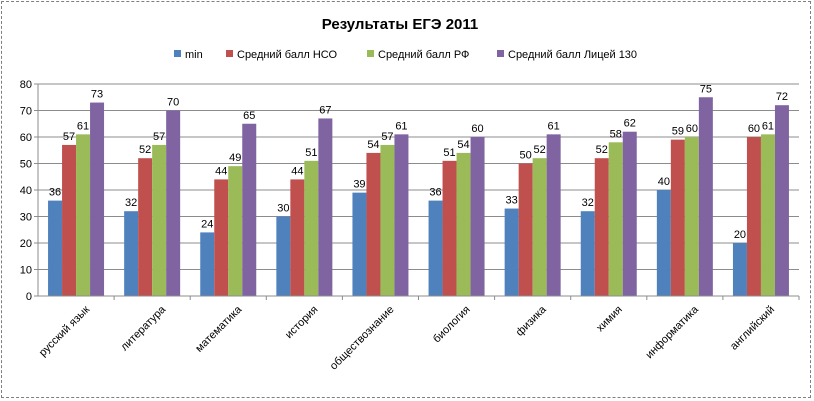 The width and height of the screenshot is (814, 401). What do you see at coordinates (664, 182) in the screenshot?
I see `data-label: 40` at bounding box center [664, 182].